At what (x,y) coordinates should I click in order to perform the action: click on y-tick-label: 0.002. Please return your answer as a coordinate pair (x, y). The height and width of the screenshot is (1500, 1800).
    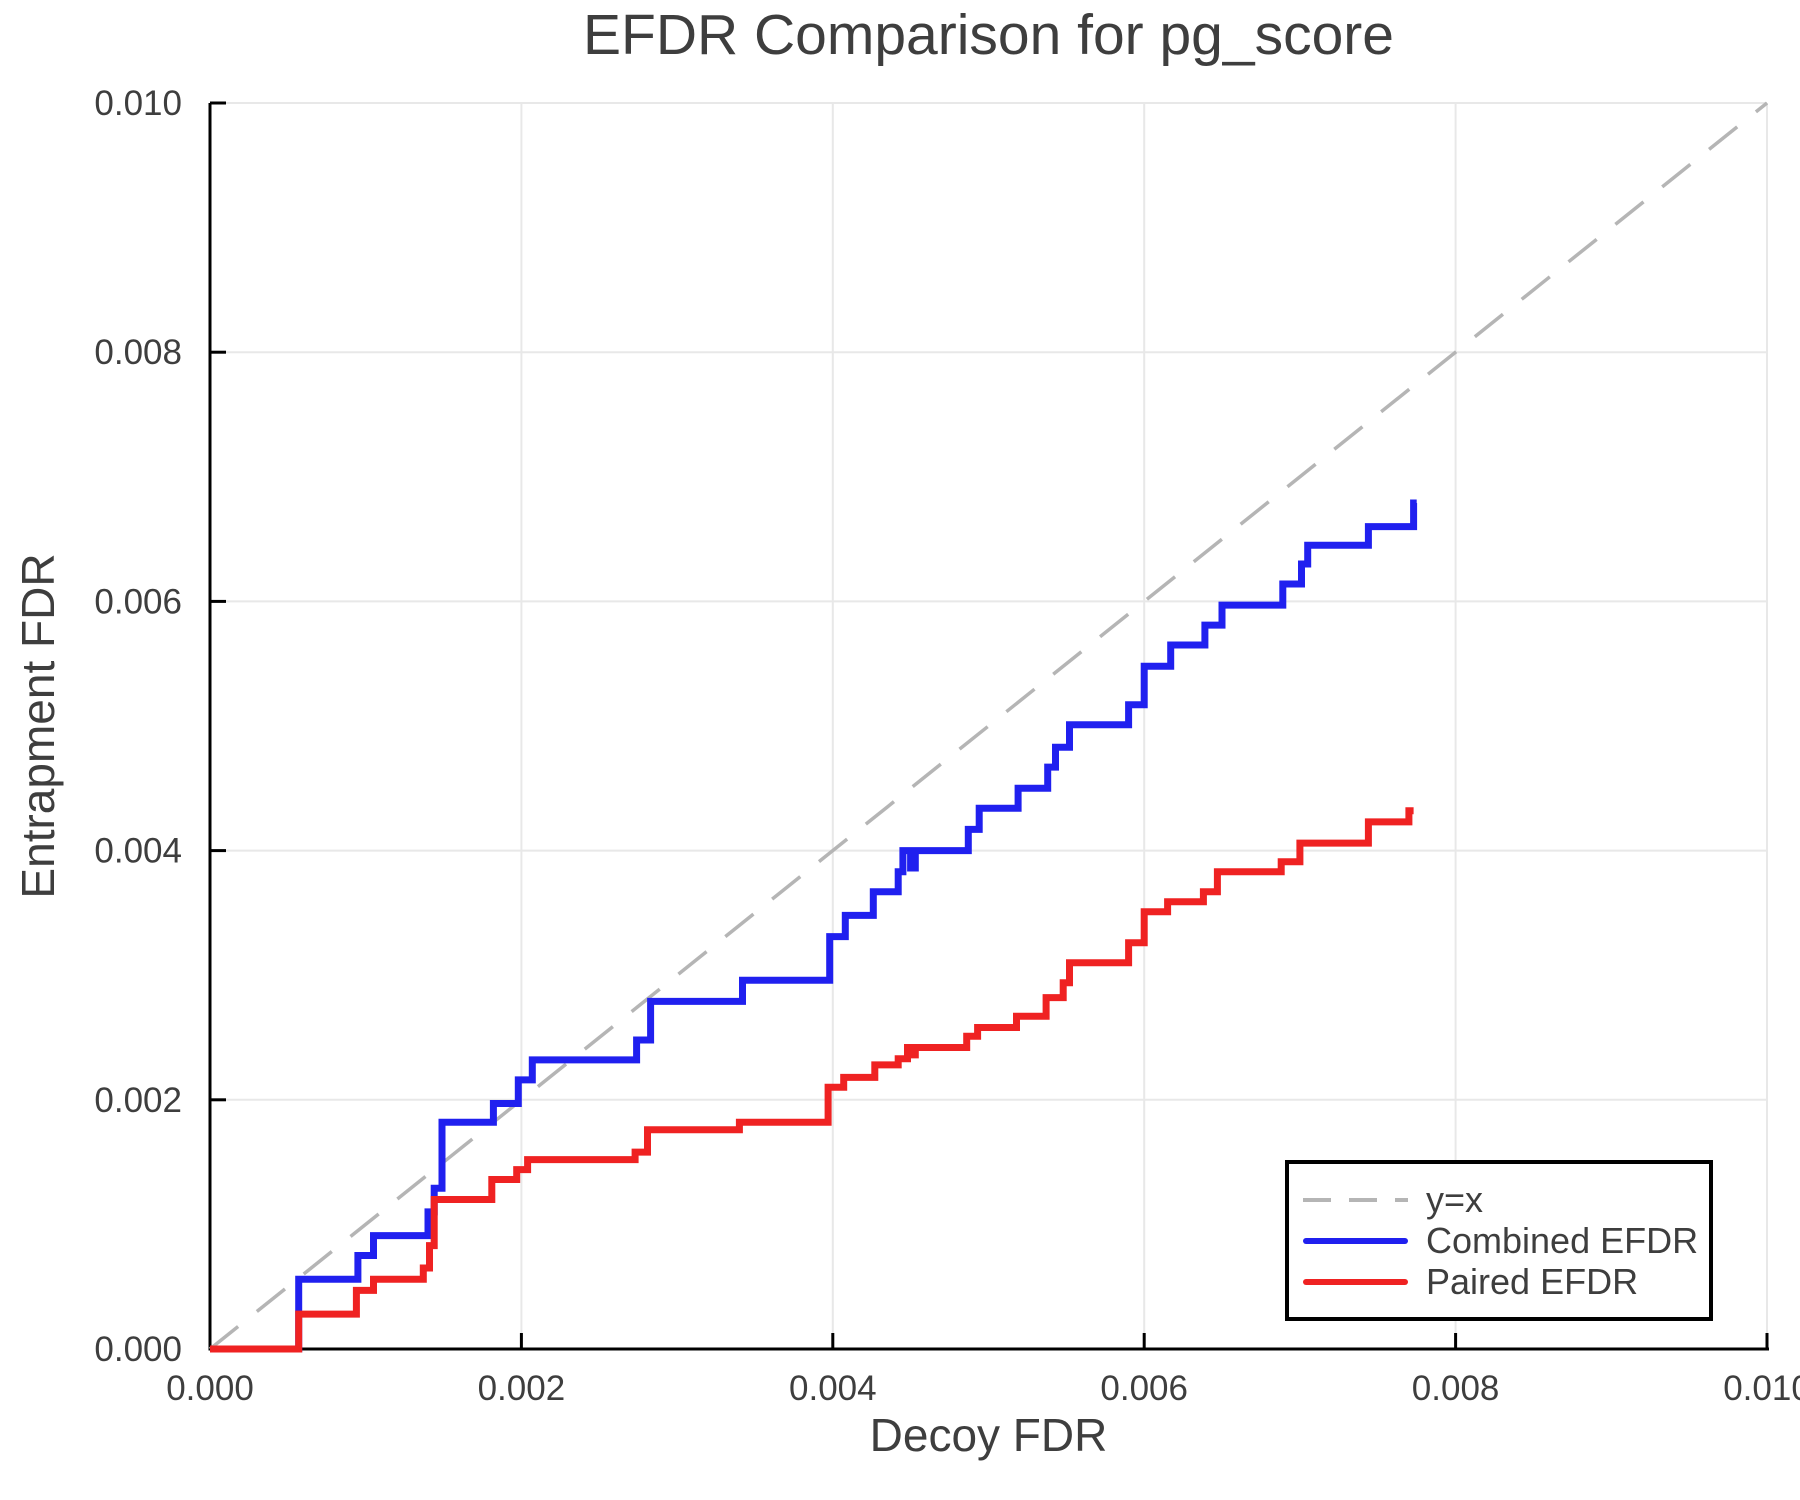
    Looking at the image, I should click on (138, 1100).